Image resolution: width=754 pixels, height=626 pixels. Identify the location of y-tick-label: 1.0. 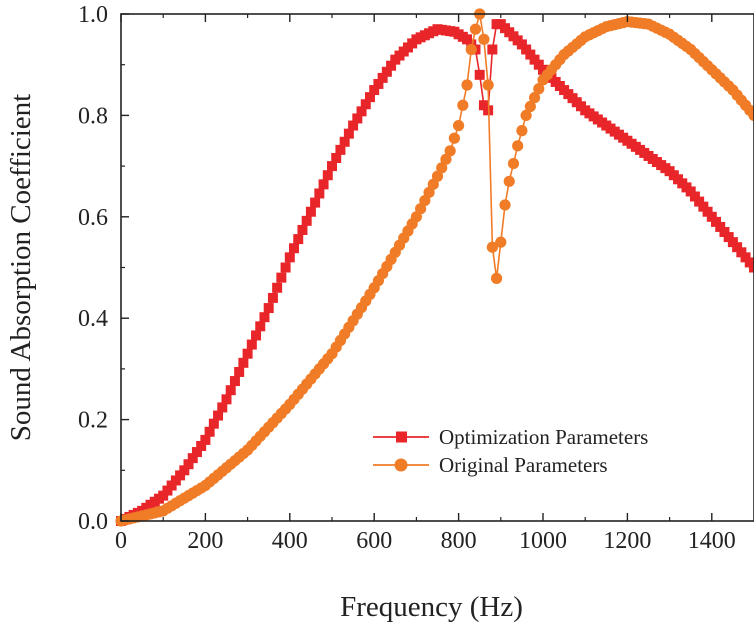
(93, 15).